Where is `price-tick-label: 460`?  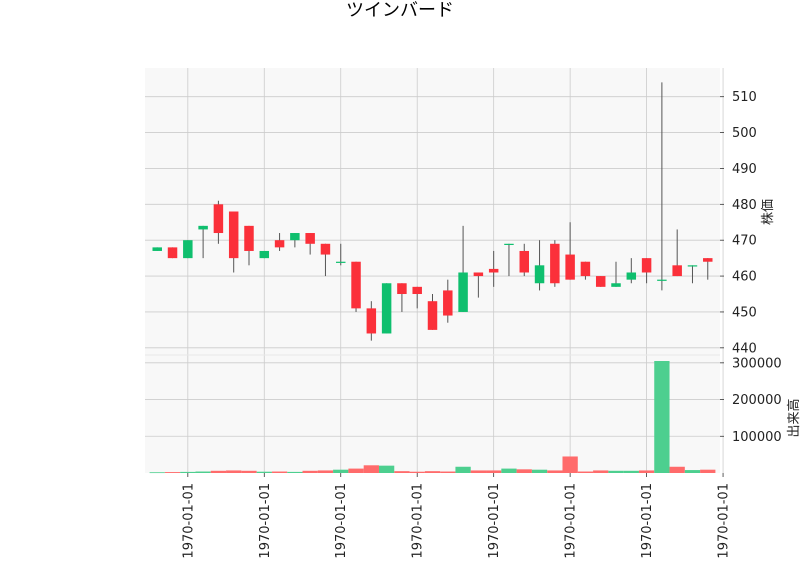
price-tick-label: 460 is located at coordinates (744, 277).